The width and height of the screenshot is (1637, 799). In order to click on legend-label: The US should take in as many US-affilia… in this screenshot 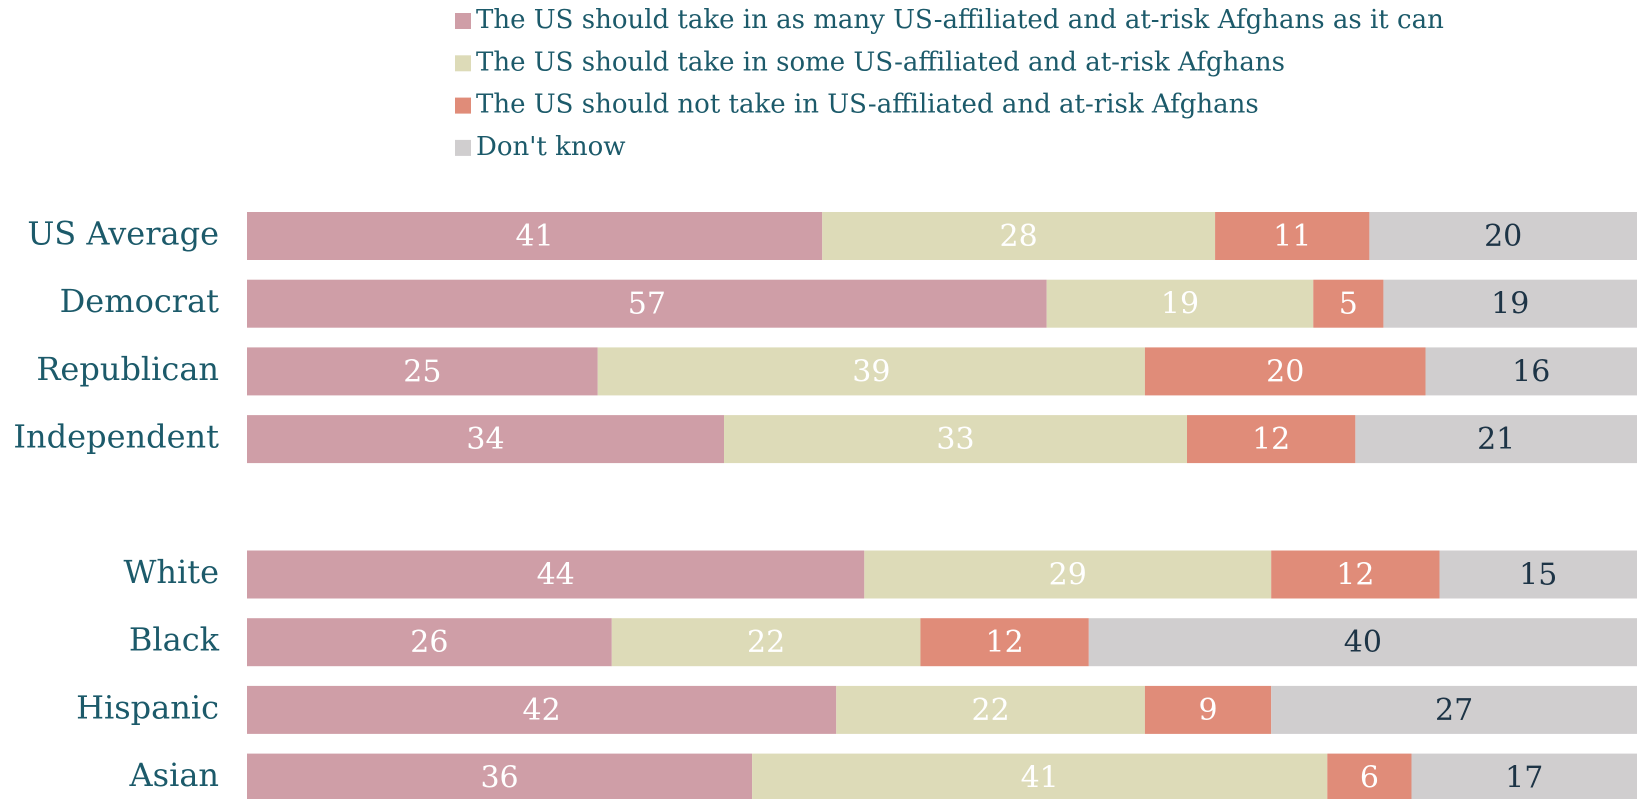, I will do `click(960, 20)`.